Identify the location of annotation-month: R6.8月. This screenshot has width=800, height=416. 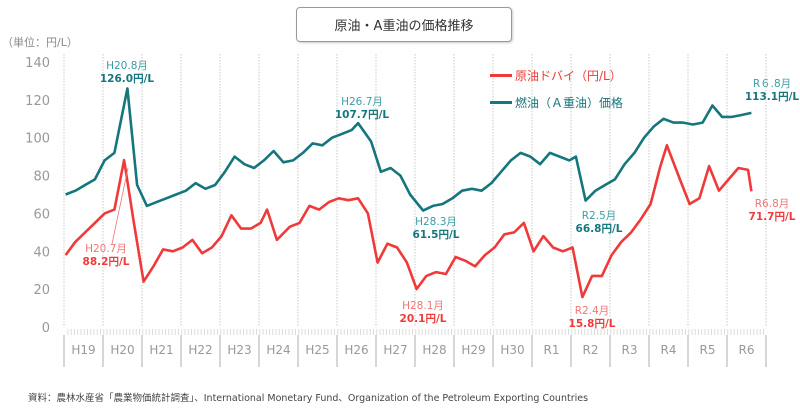
(772, 204).